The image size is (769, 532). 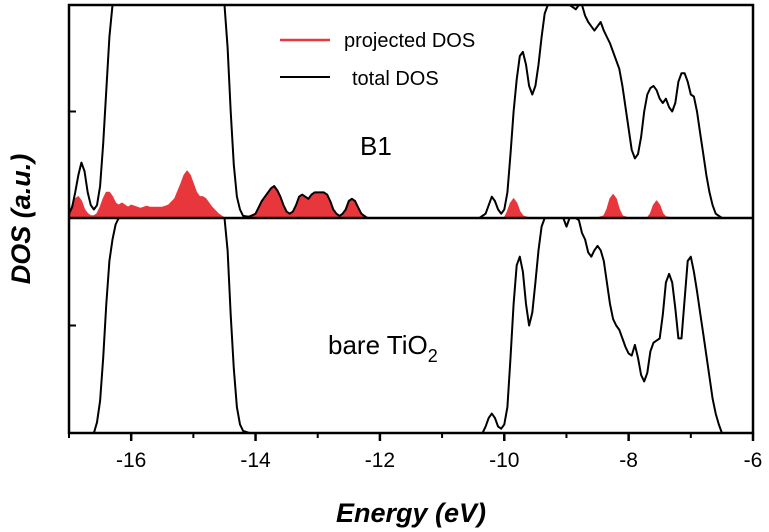 I want to click on panel-label-b1: B1, so click(x=376, y=146).